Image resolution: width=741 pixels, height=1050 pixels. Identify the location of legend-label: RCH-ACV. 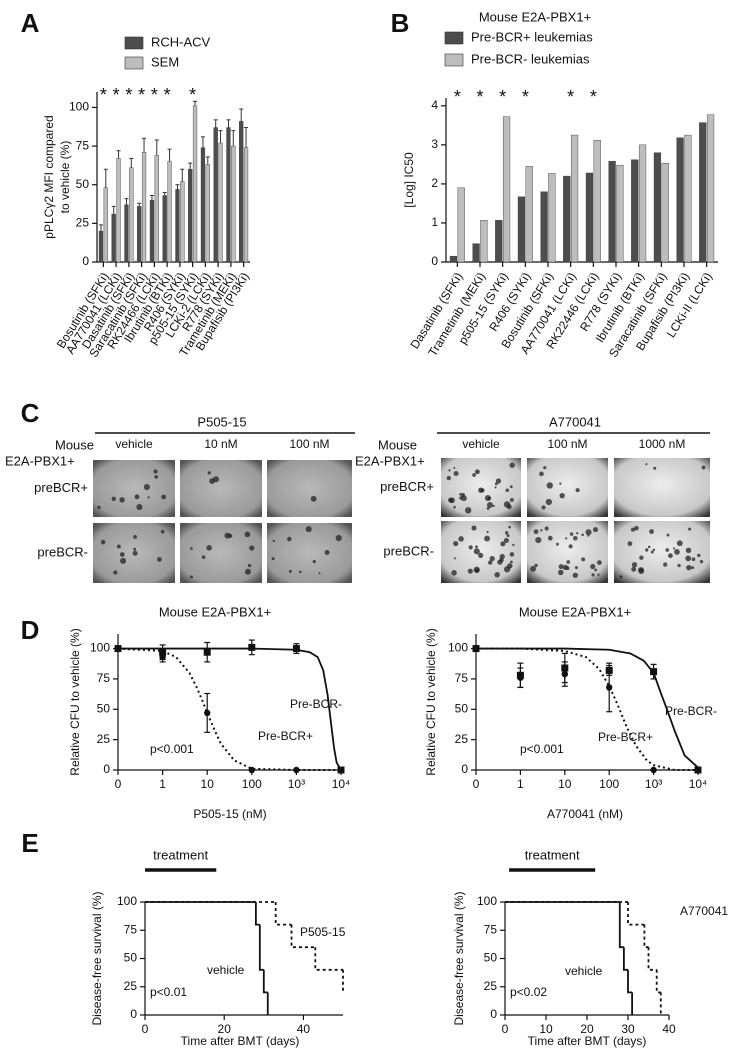
(181, 41).